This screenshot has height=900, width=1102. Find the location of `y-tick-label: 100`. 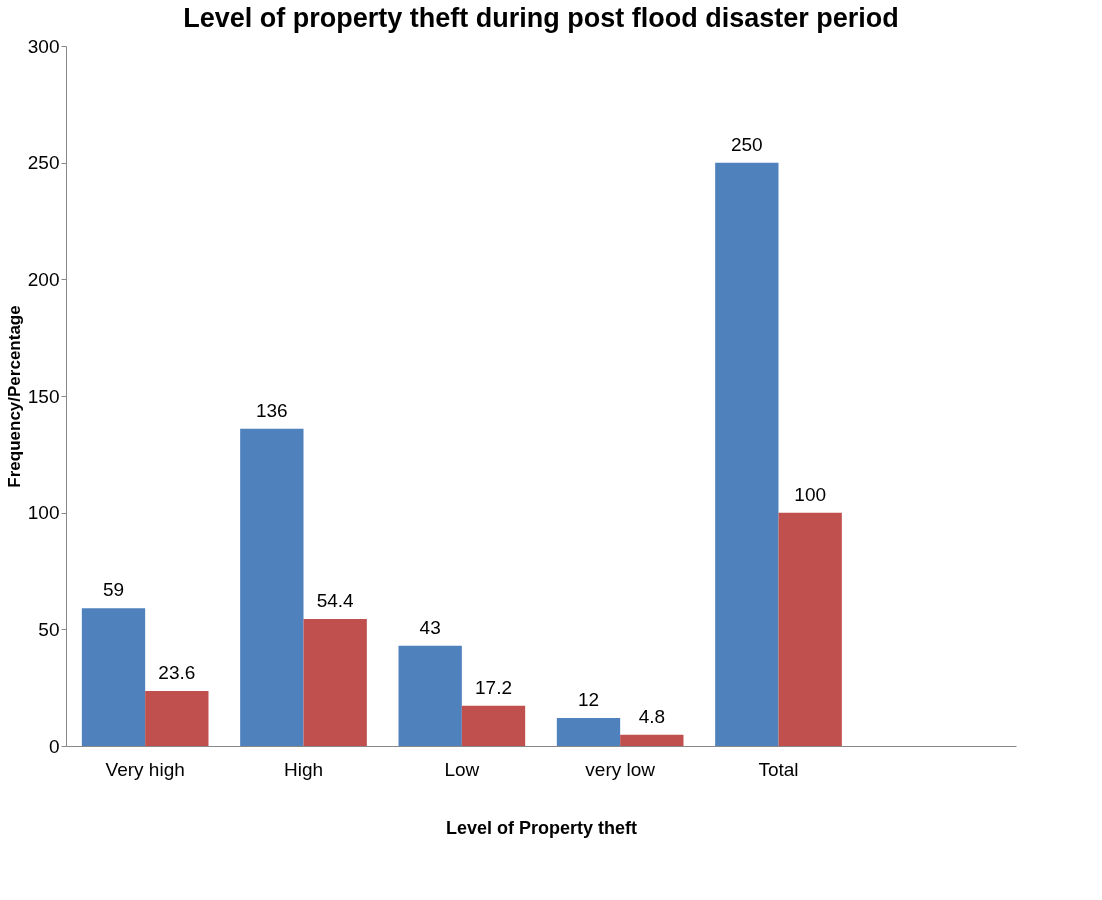

y-tick-label: 100 is located at coordinates (43, 513).